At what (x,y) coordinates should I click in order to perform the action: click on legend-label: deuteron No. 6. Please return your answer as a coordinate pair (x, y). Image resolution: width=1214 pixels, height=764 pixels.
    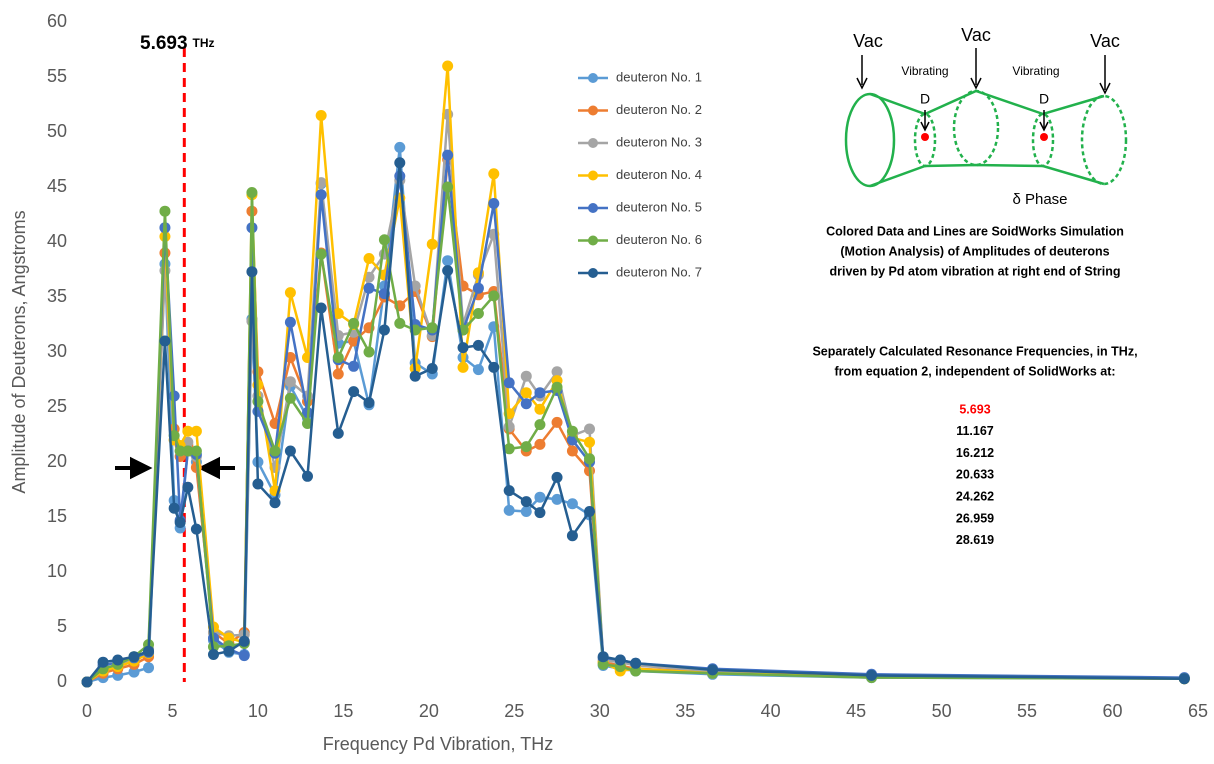
    Looking at the image, I should click on (659, 239).